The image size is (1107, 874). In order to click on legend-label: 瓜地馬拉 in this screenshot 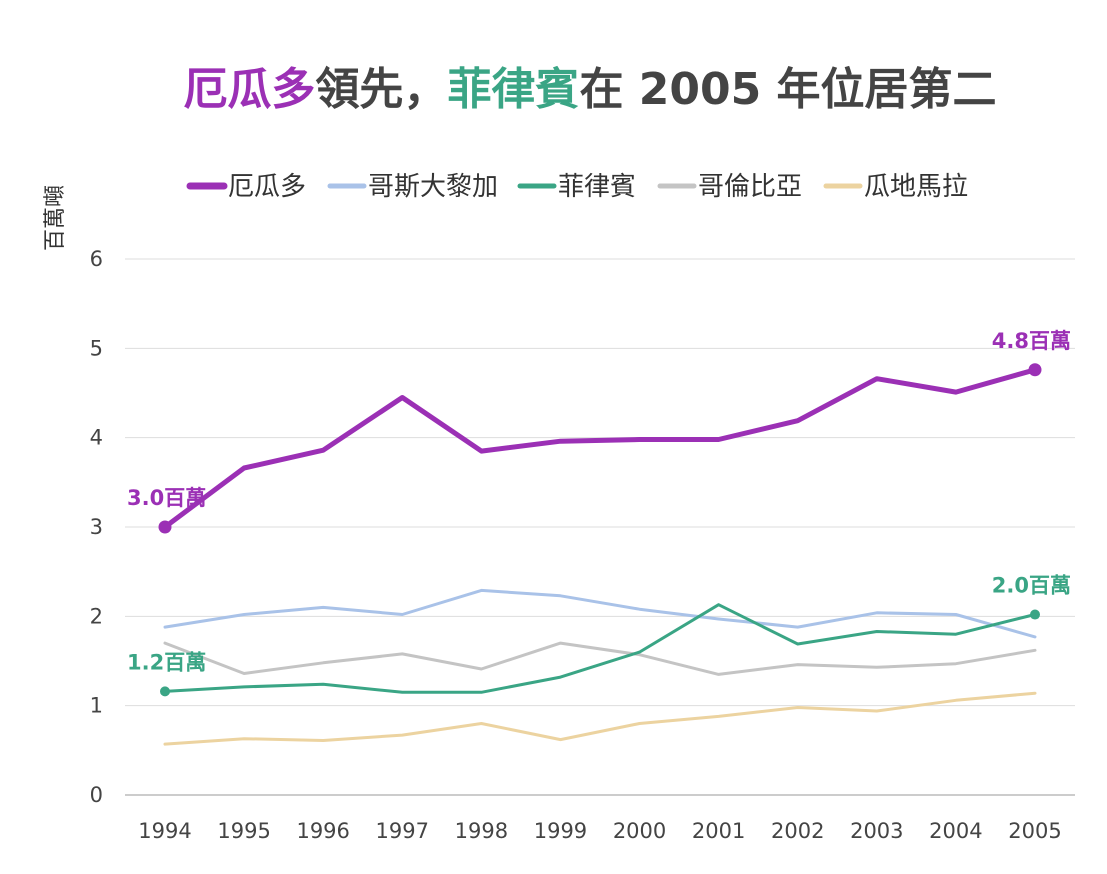, I will do `click(916, 187)`.